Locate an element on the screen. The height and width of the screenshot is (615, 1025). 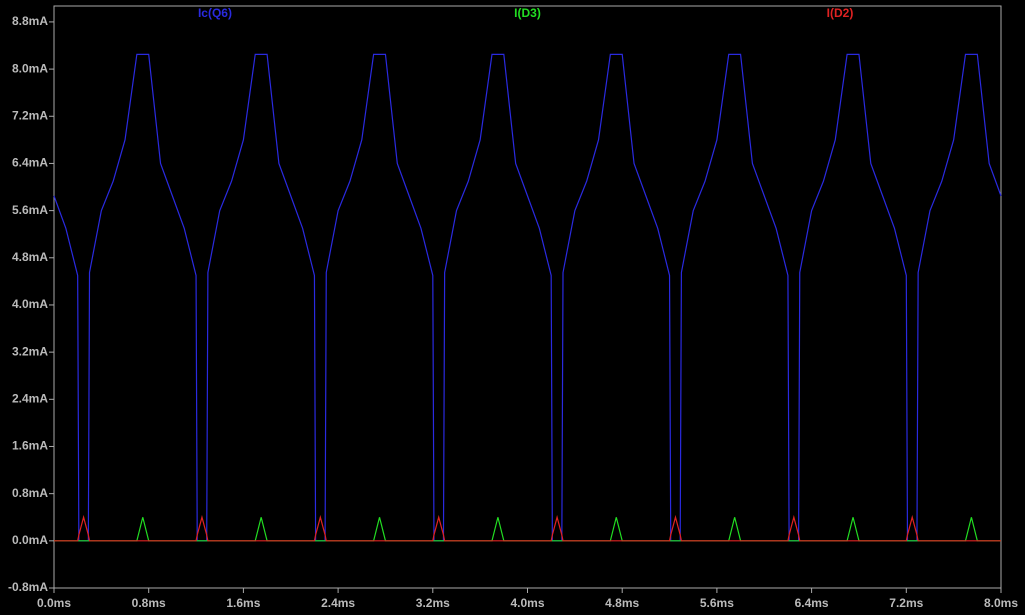
y-tick-label: 1.6mA is located at coordinates (30, 446).